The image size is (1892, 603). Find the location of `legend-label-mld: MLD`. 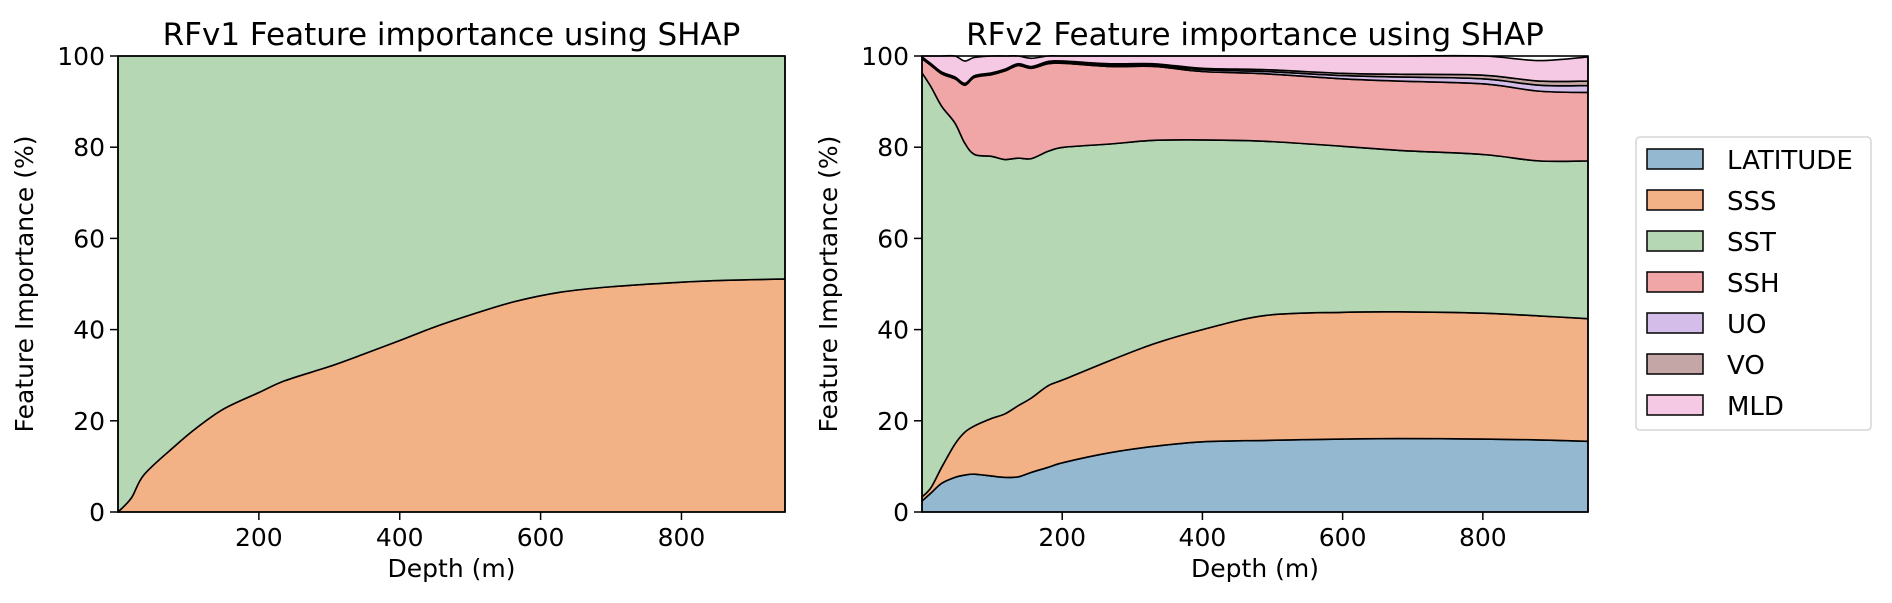

legend-label-mld: MLD is located at coordinates (1755, 407).